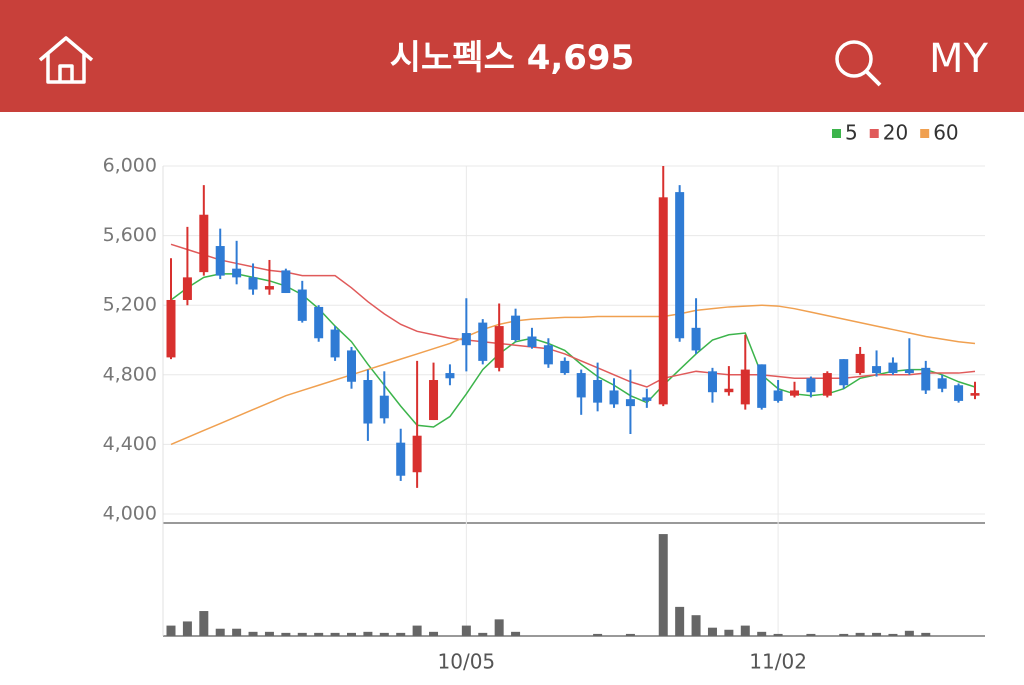  Describe the element at coordinates (778, 662) in the screenshot. I see `x-tick-label: 11/02` at that location.